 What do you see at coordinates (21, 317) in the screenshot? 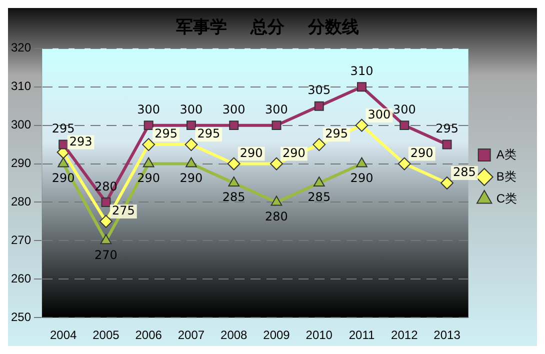
I see `y-tick-label: 250` at bounding box center [21, 317].